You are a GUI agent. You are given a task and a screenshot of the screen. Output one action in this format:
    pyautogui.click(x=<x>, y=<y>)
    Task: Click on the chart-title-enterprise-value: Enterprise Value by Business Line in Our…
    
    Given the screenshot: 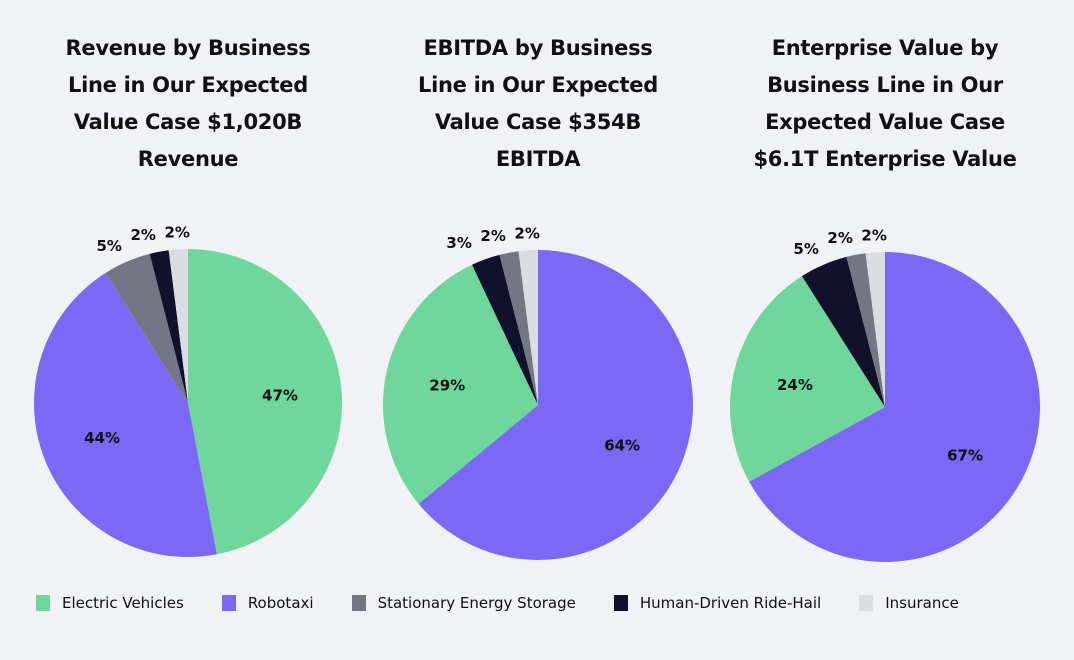 What is the action you would take?
    pyautogui.click(x=885, y=104)
    